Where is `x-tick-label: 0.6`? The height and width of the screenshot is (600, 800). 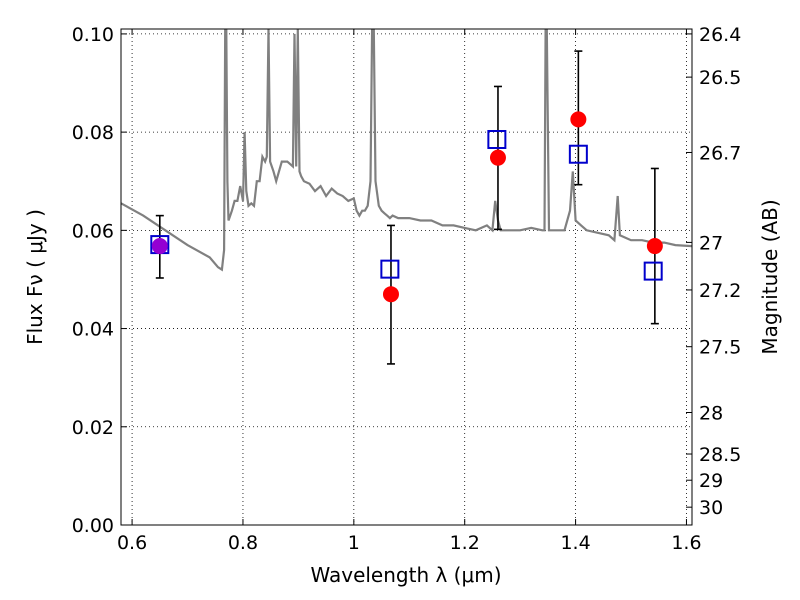 x-tick-label: 0.6 is located at coordinates (132, 543).